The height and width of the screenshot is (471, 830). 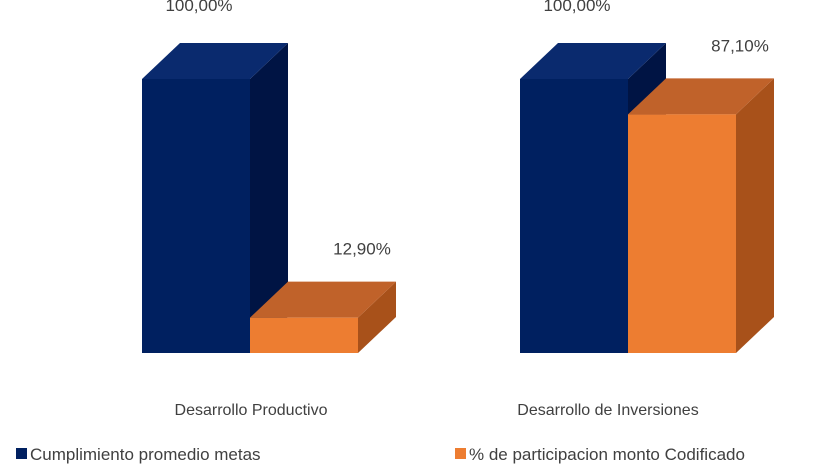 What do you see at coordinates (607, 454) in the screenshot?
I see `legend-label: % de participacion monto Codificado` at bounding box center [607, 454].